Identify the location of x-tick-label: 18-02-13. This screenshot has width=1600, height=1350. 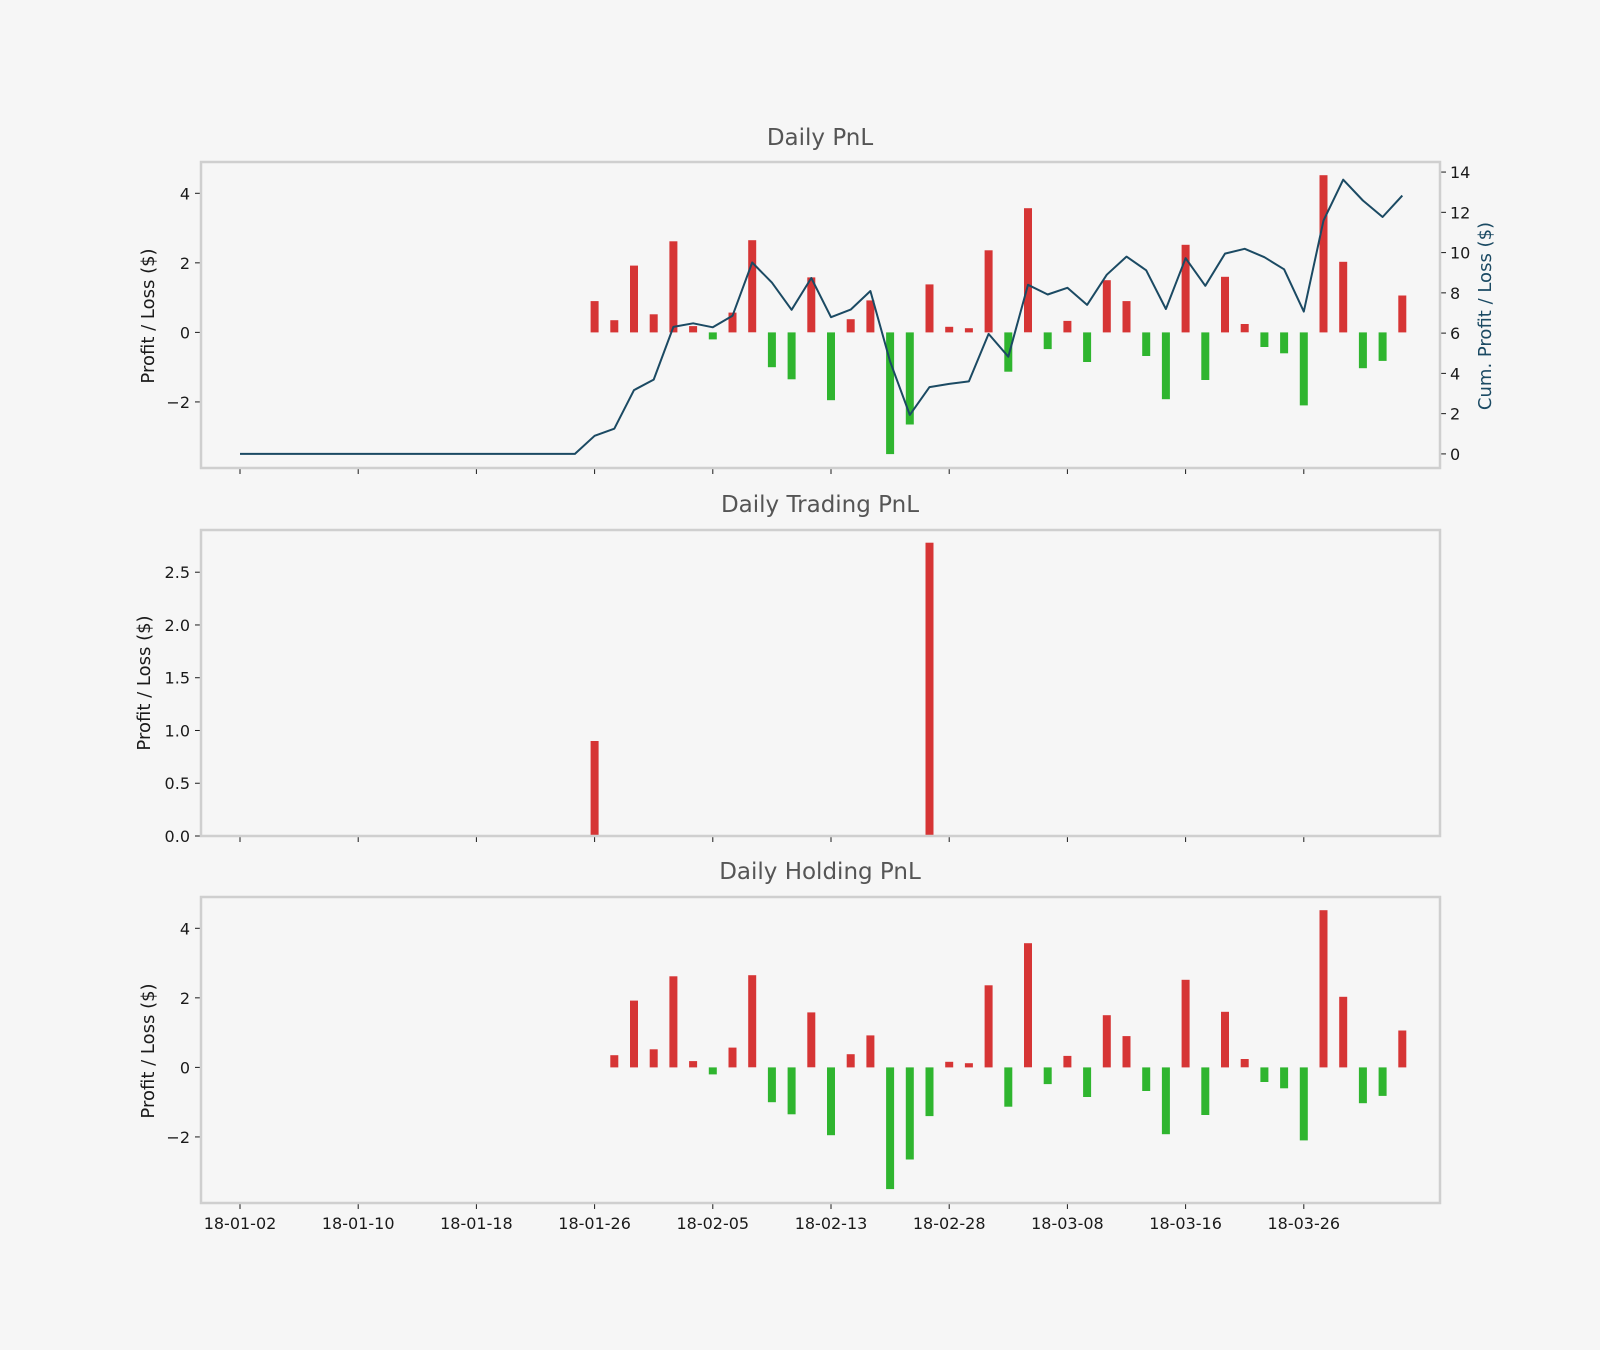
(831, 1223).